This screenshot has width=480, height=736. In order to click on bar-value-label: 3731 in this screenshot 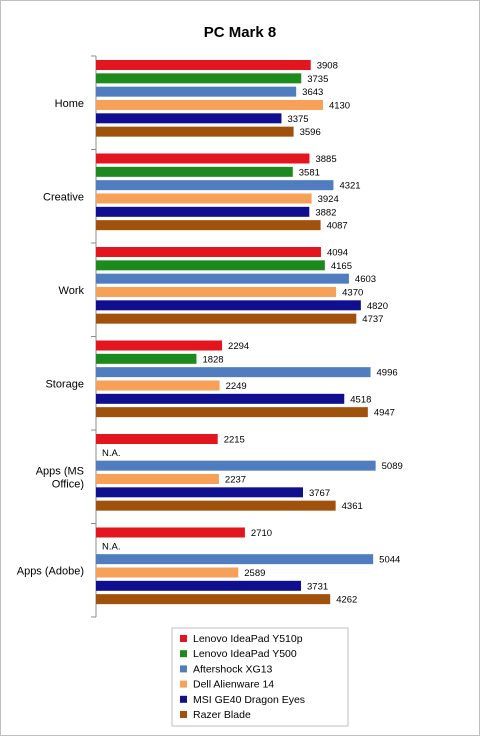, I will do `click(317, 586)`.